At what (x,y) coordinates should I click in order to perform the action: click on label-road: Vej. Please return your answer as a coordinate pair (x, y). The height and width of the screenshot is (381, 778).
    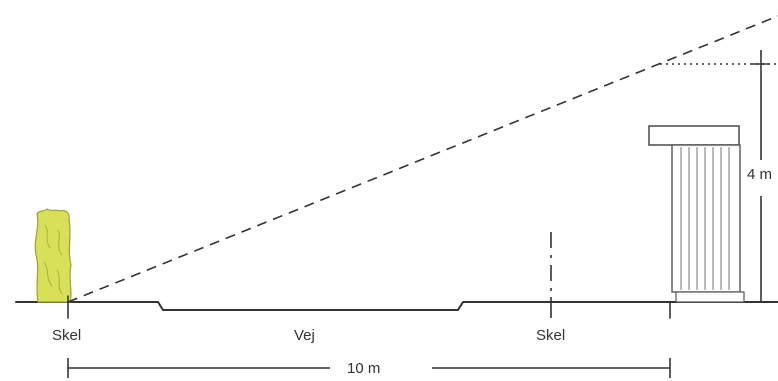
    Looking at the image, I should click on (304, 335).